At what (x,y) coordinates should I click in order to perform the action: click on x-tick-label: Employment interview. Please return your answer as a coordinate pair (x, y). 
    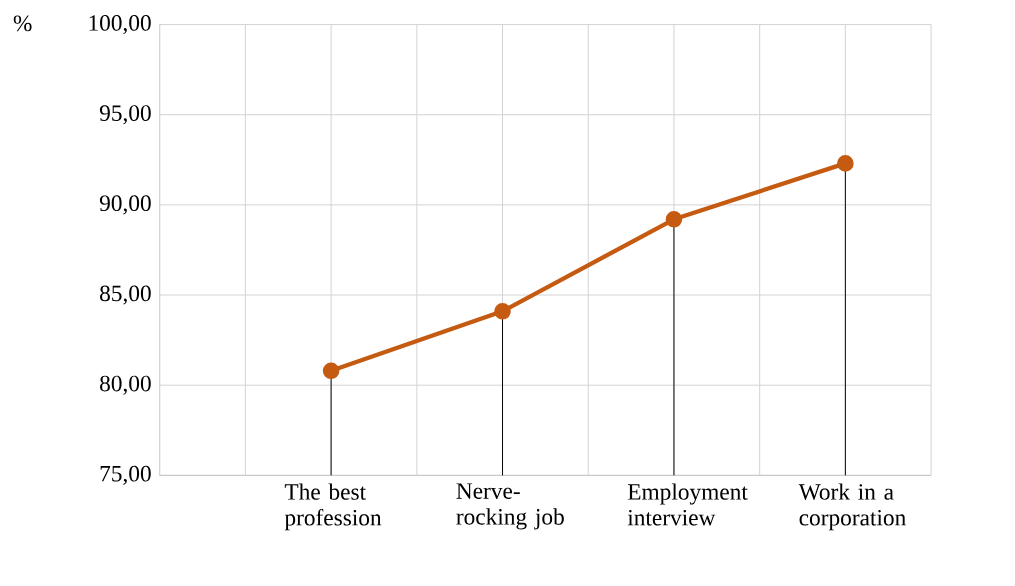
    Looking at the image, I should click on (687, 504).